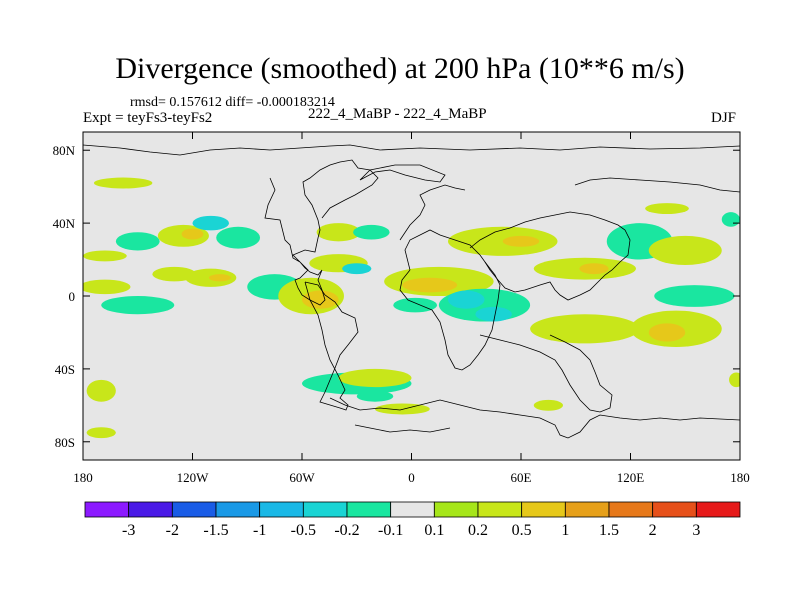 This screenshot has height=600, width=800. Describe the element at coordinates (64, 150) in the screenshot. I see `y-tick-label: 80N` at that location.